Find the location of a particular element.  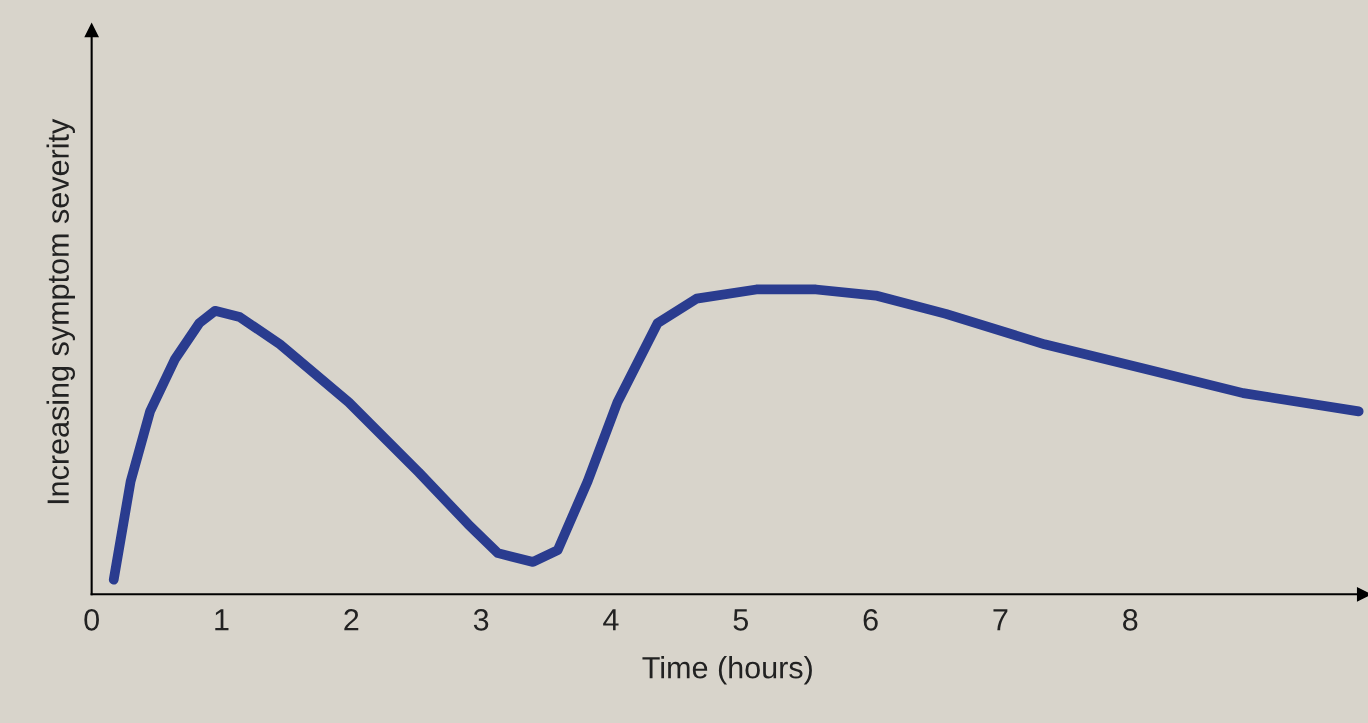

x-tick-label: 2 is located at coordinates (351, 620).